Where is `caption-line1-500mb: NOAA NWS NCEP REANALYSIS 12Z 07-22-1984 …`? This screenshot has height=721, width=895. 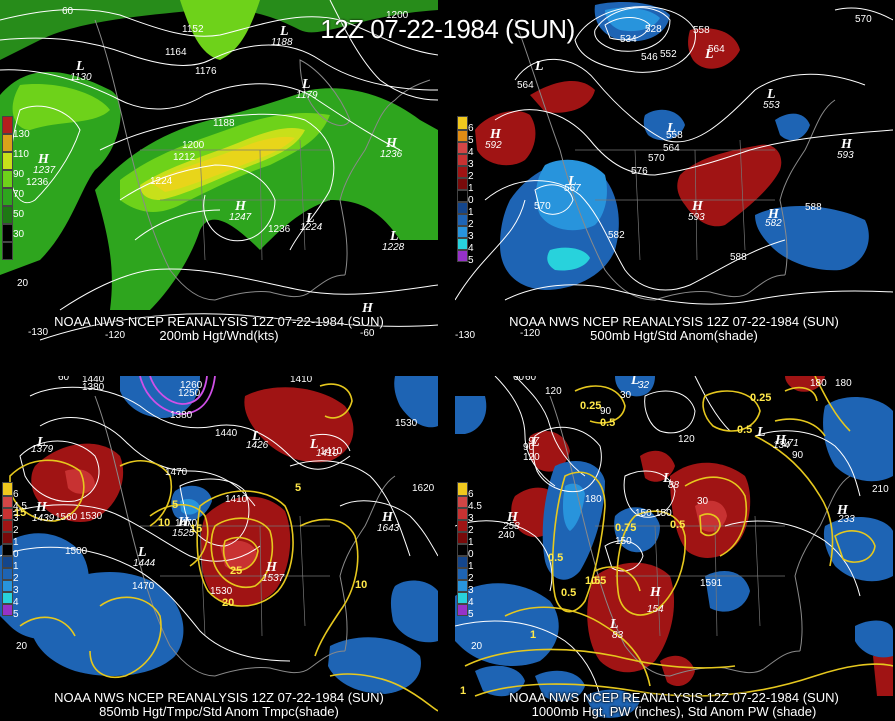 caption-line1-500mb: NOAA NWS NCEP REANALYSIS 12Z 07-22-1984 … is located at coordinates (674, 321).